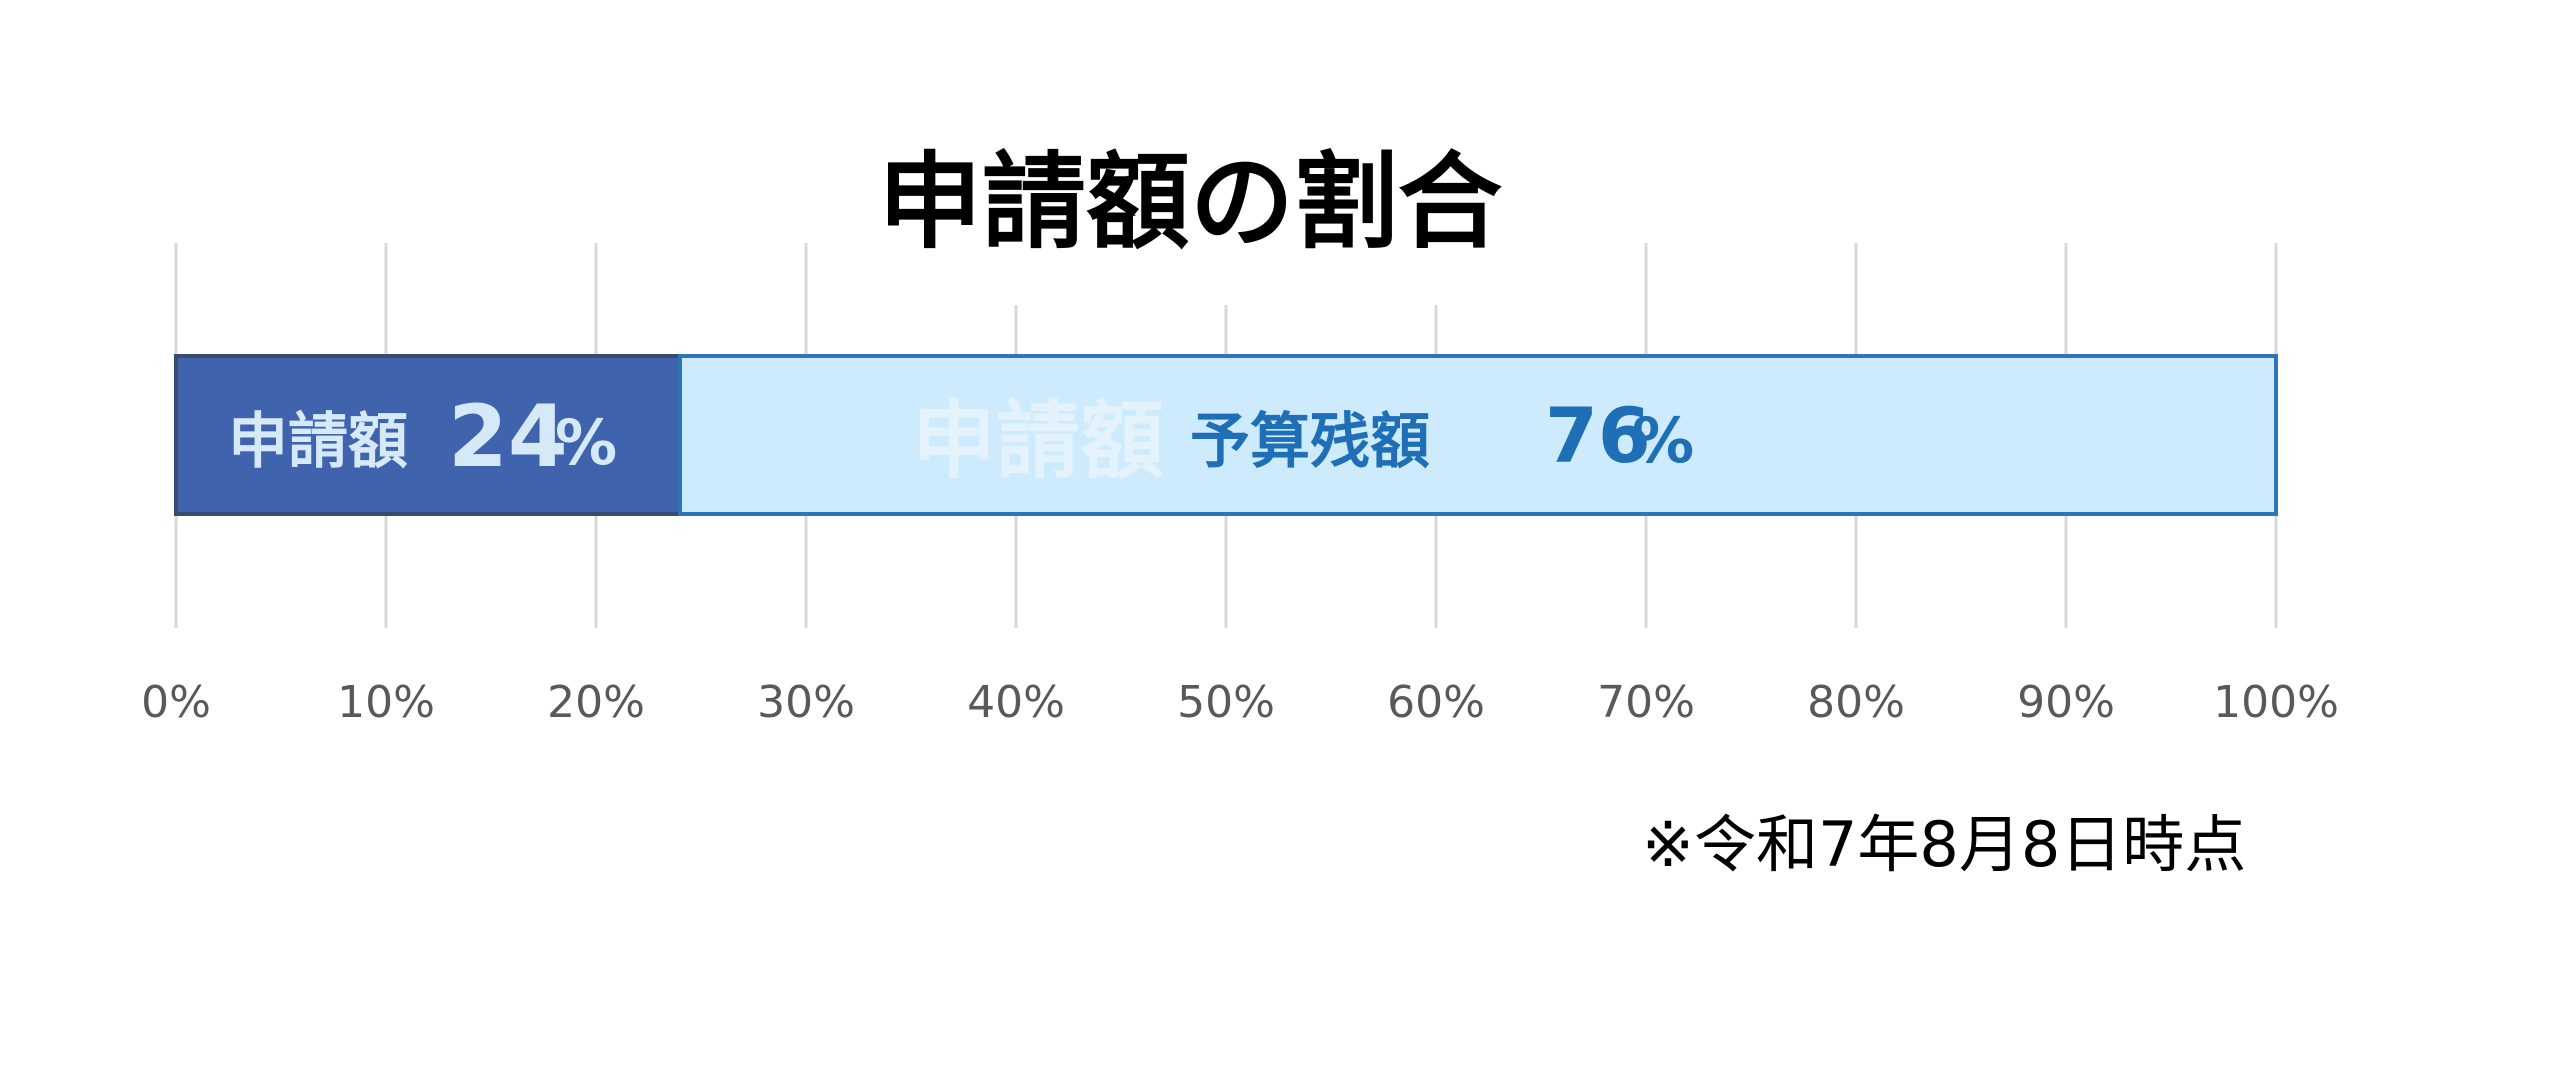 The width and height of the screenshot is (2560, 1092). What do you see at coordinates (1190, 202) in the screenshot?
I see `chart-title: 申請額の割合` at bounding box center [1190, 202].